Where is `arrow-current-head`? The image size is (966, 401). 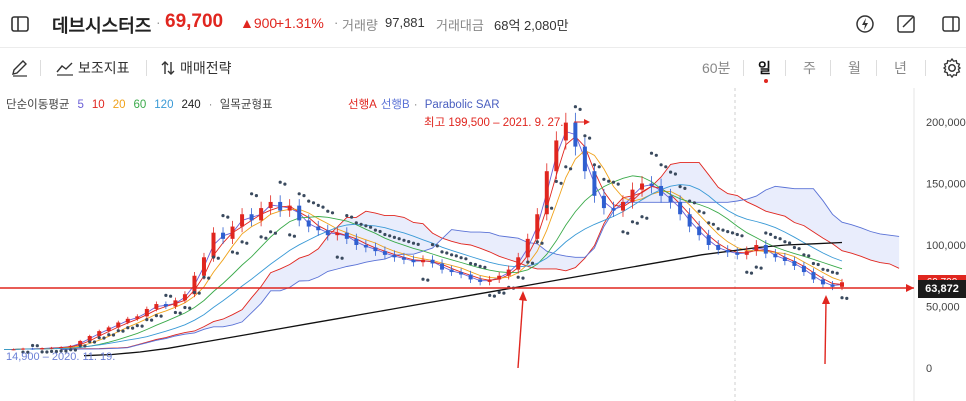
arrow-current-head is located at coordinates (826, 299).